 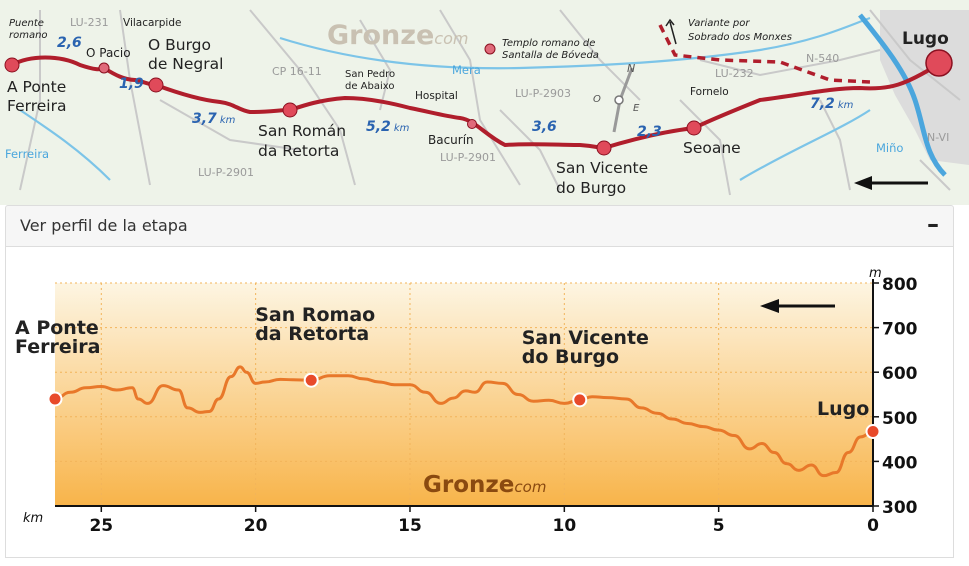 What do you see at coordinates (57, 337) in the screenshot?
I see `town-marker-label: A Ponte Ferreira` at bounding box center [57, 337].